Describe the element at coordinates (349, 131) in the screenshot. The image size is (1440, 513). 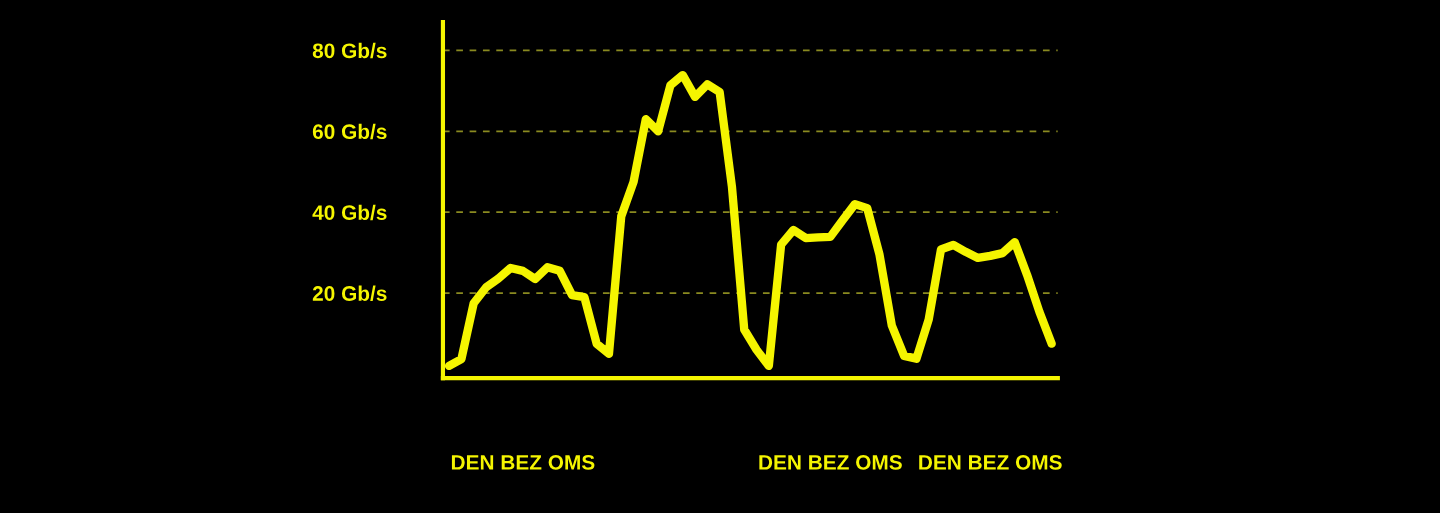
I see `y-tick-label: 60 Gb/s` at that location.